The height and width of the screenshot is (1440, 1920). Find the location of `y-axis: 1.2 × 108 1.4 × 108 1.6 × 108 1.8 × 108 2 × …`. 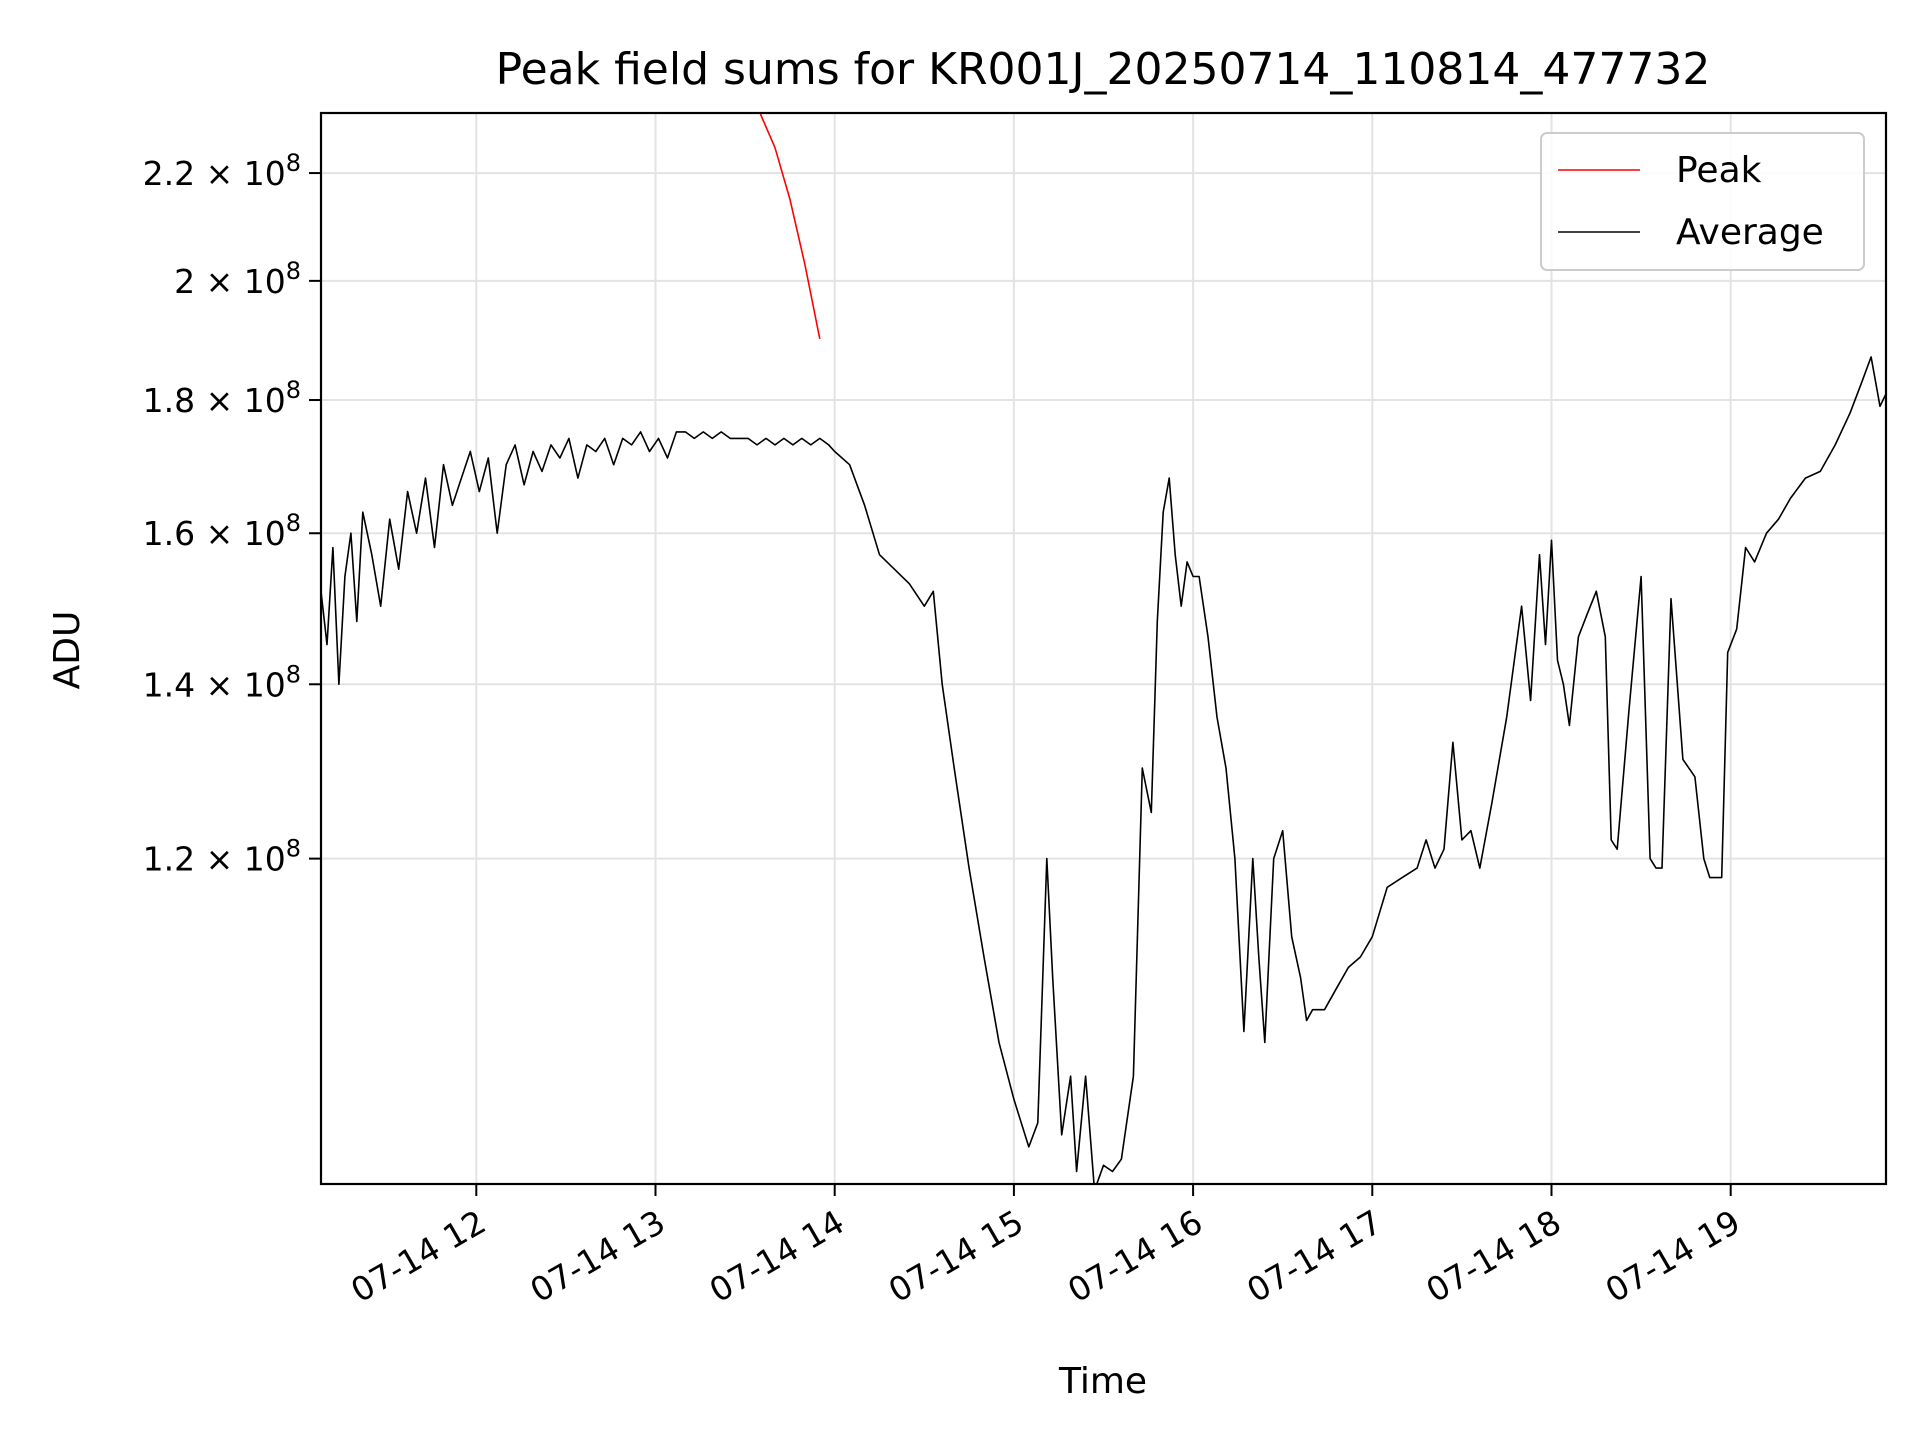

y-axis: 1.2 × 108 1.4 × 108 1.6 × 108 1.8 × 108 2 × … is located at coordinates (232, 514).